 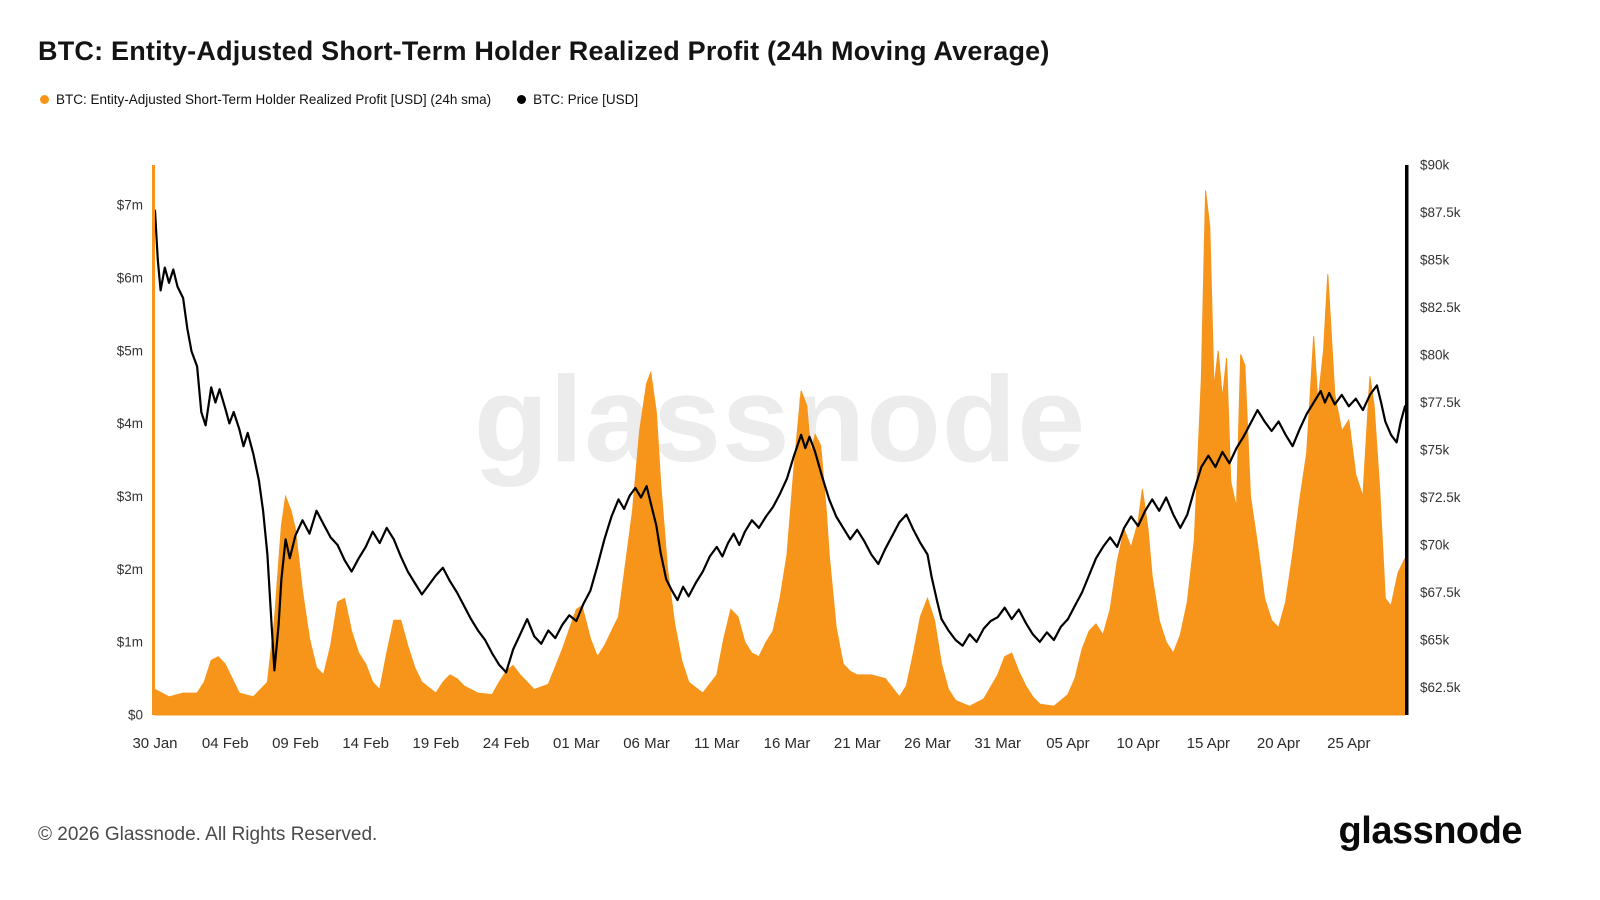 I want to click on legend-swatch-price-icon, so click(x=522, y=99).